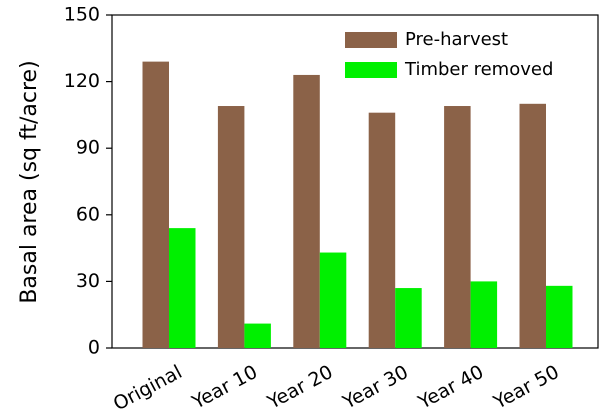 The width and height of the screenshot is (599, 417). What do you see at coordinates (525, 387) in the screenshot?
I see `x-tick-label: Year 50` at bounding box center [525, 387].